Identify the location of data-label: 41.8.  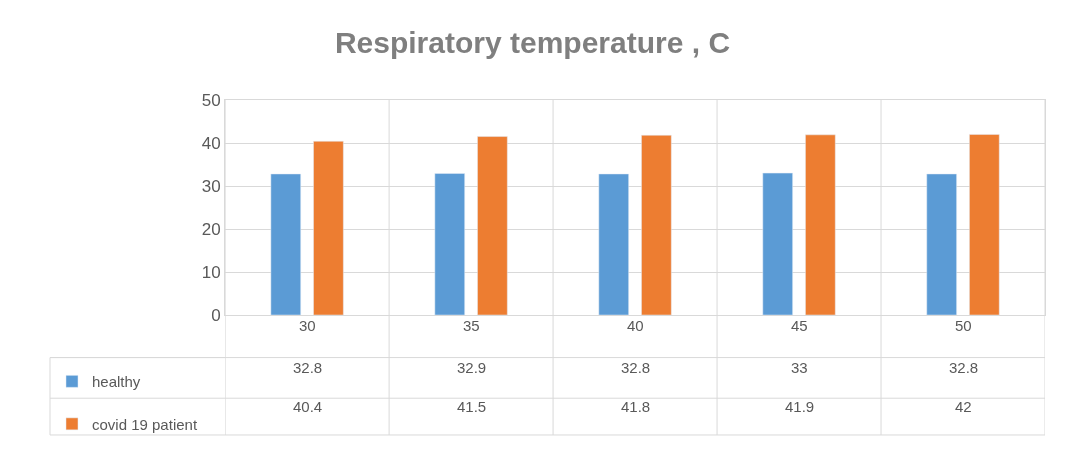
(636, 406).